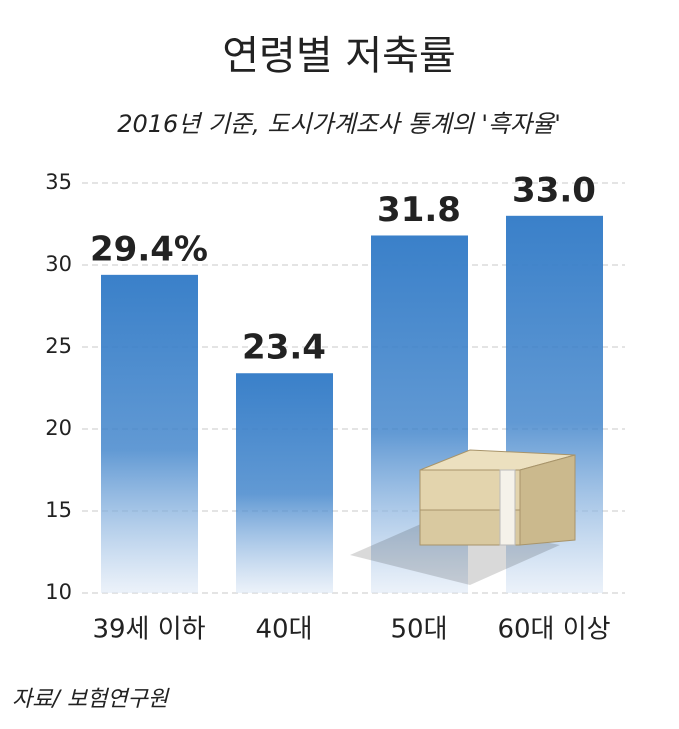  I want to click on y-tick-label: 35, so click(58, 182).